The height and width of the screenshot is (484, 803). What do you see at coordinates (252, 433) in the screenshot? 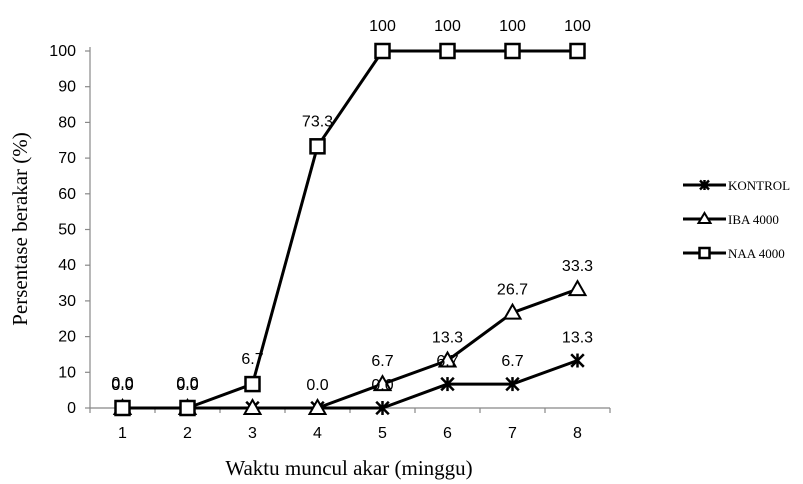
I see `x-tick-label: 3` at bounding box center [252, 433].